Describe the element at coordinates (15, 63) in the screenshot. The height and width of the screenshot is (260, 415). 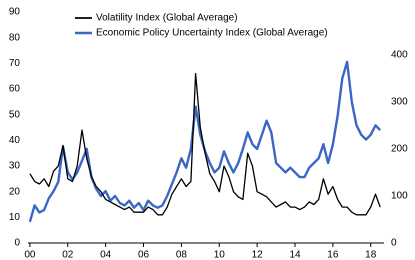
I see `y-tick-label: 70` at that location.